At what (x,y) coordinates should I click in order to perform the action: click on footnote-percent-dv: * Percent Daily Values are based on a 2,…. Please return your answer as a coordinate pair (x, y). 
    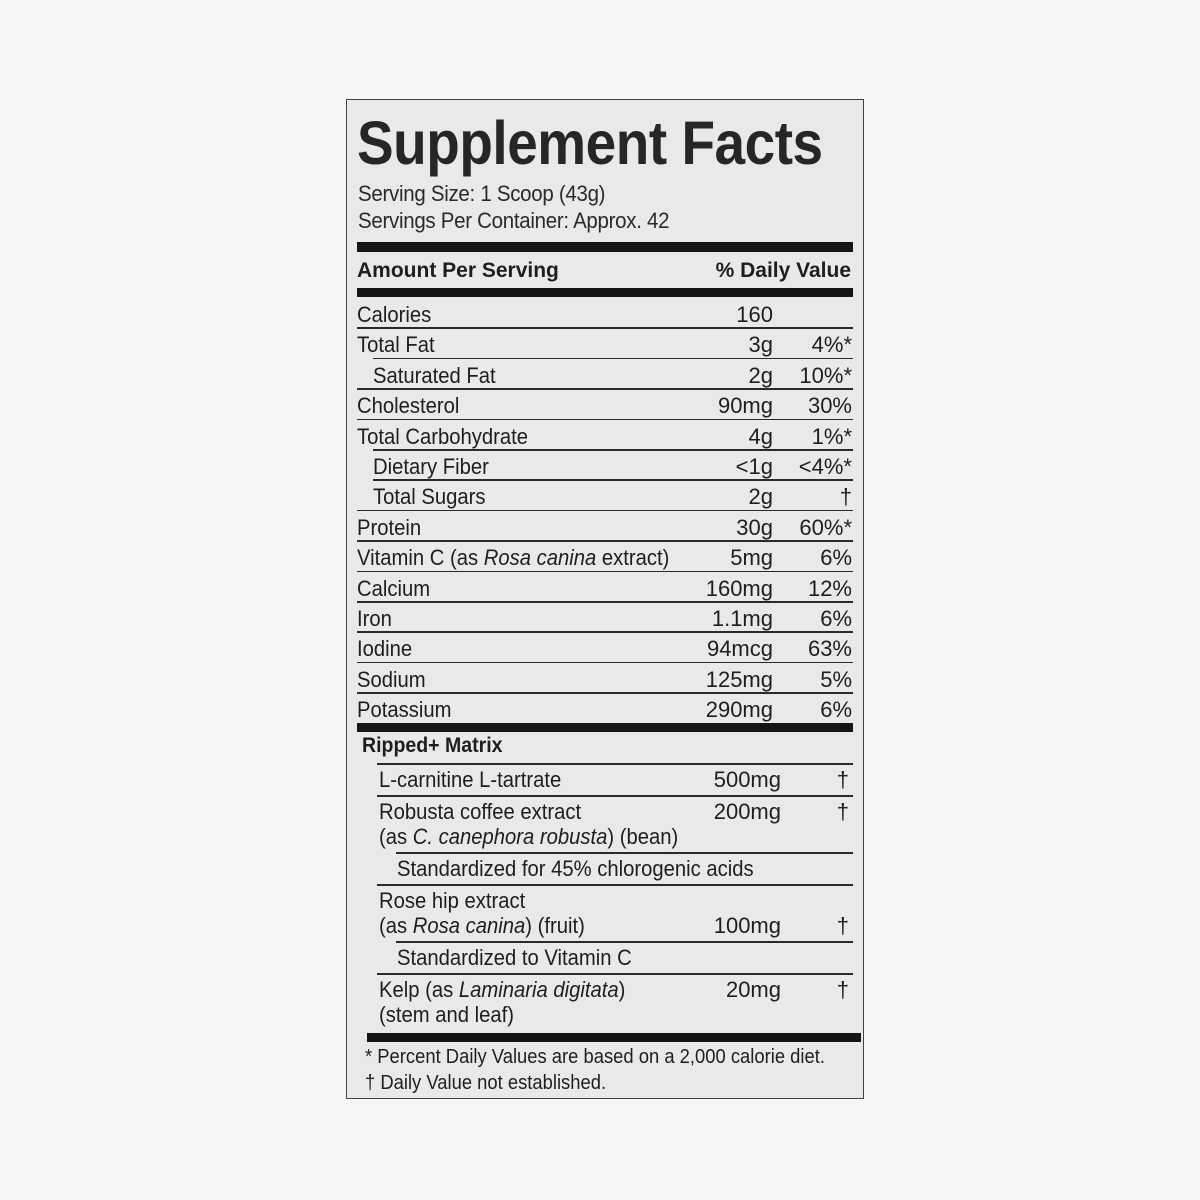
    Looking at the image, I should click on (595, 1057).